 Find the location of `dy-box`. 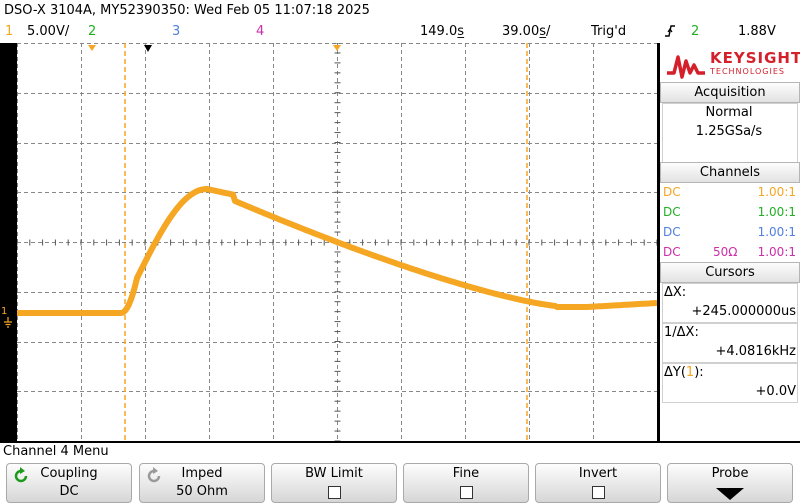

dy-box is located at coordinates (730, 383).